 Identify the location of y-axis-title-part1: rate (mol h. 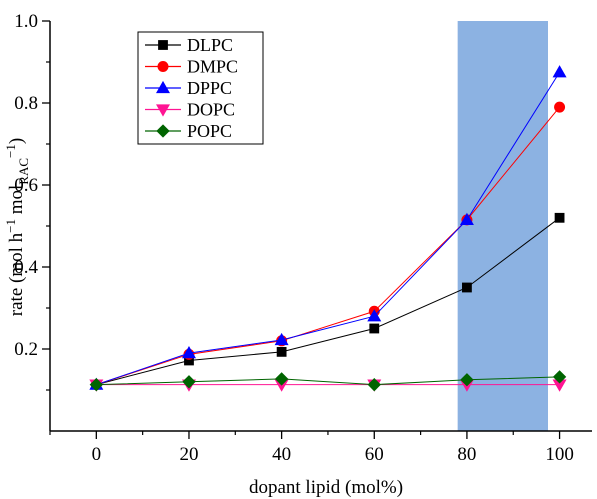
(16, 274).